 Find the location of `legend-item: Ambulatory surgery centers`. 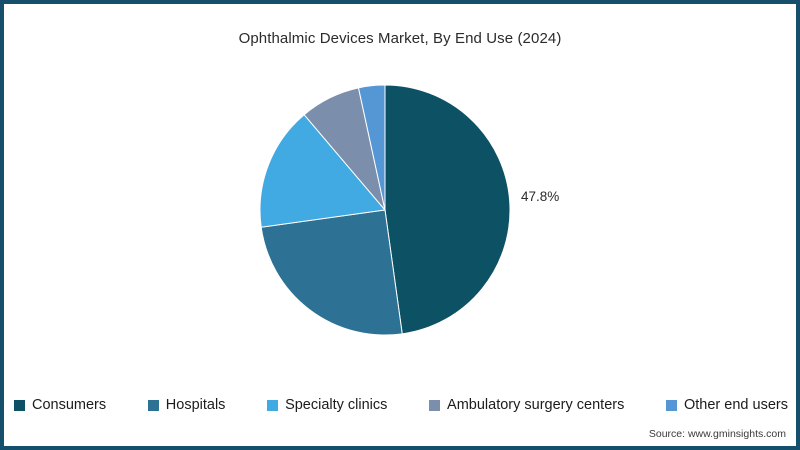

legend-item: Ambulatory surgery centers is located at coordinates (526, 405).